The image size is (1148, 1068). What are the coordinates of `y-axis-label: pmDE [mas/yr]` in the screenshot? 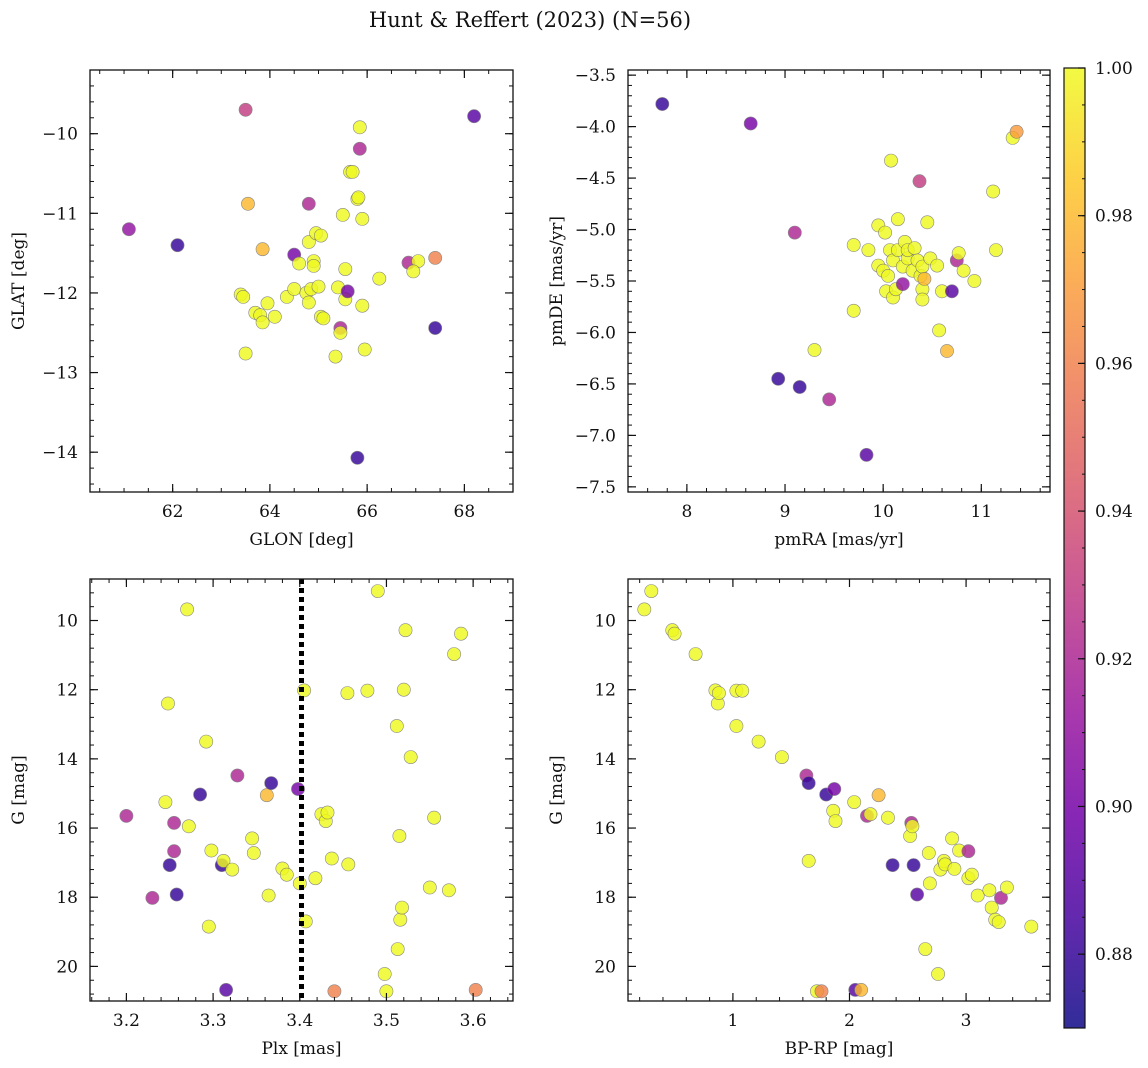 It's located at (557, 281).